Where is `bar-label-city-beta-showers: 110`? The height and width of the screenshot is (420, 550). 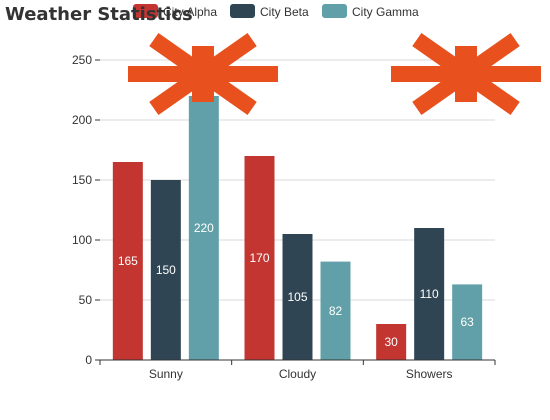
bar-label-city-beta-showers: 110 is located at coordinates (429, 294).